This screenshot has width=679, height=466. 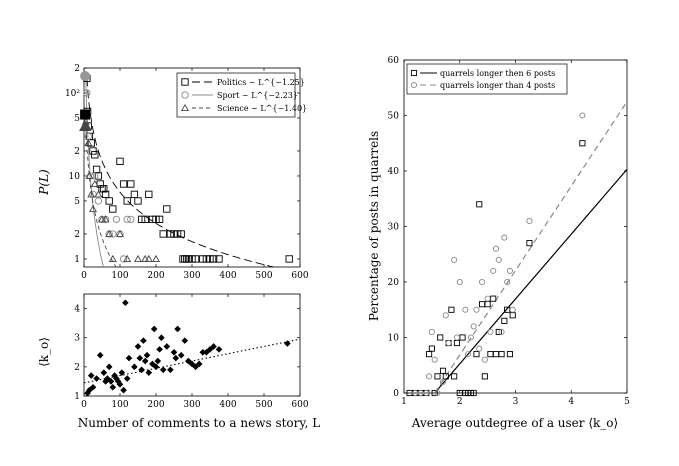 What do you see at coordinates (414, 73) in the screenshot?
I see `pct-legend-marker` at bounding box center [414, 73].